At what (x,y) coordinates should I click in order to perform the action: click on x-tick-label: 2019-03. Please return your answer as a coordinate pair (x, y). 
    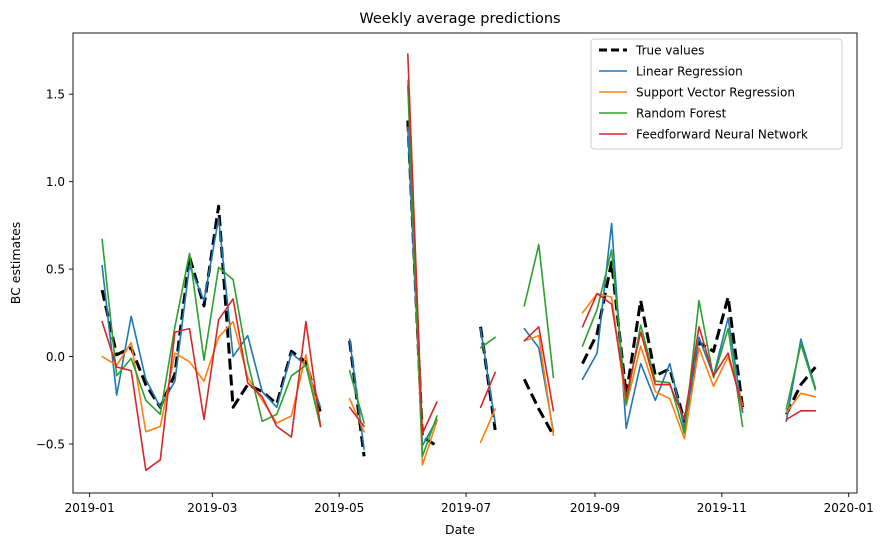
    Looking at the image, I should click on (212, 508).